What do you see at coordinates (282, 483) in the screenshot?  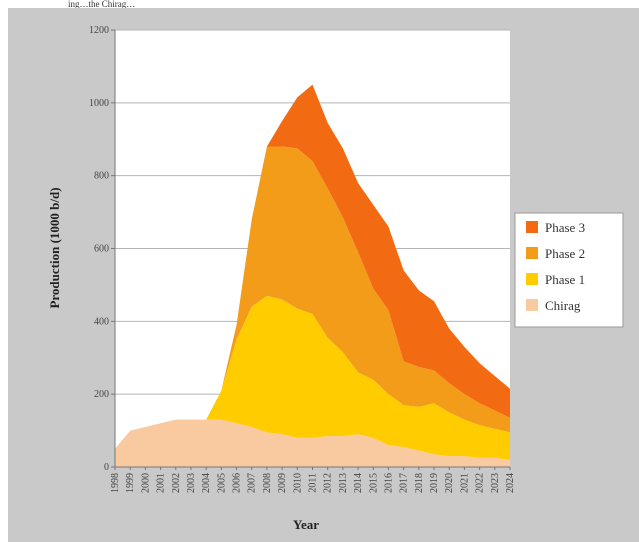 I see `x-tick-label: 2009` at bounding box center [282, 483].